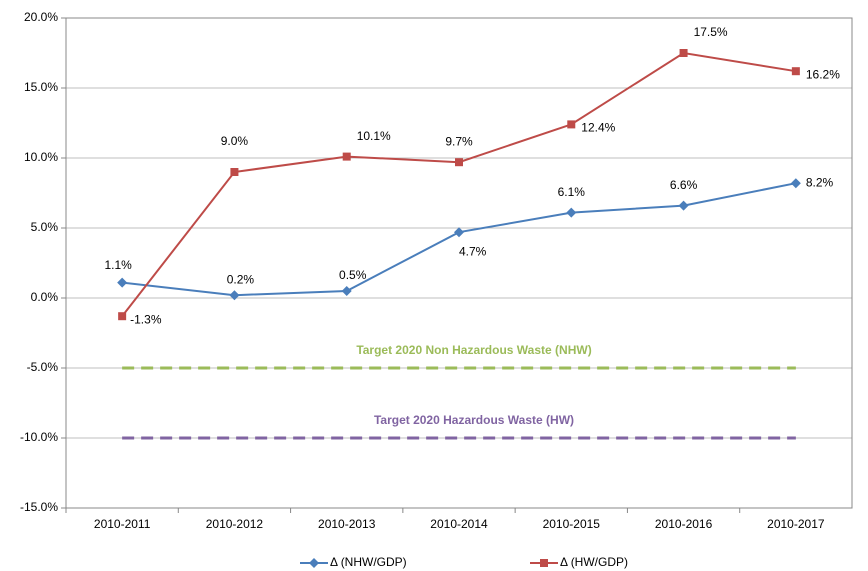  I want to click on x-tick-label: 2010-2011, so click(122, 524).